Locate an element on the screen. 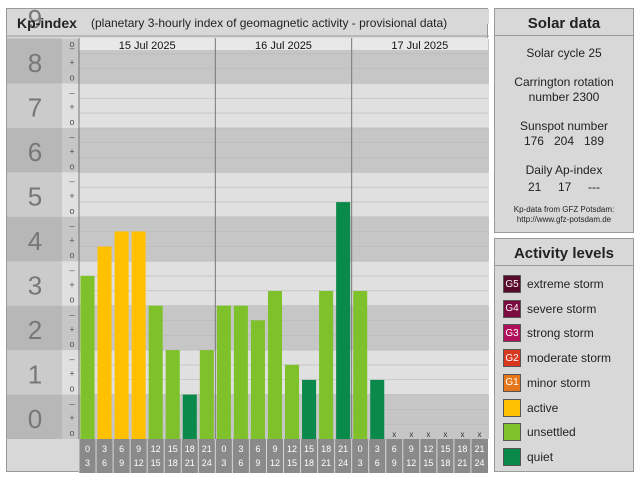 This screenshot has width=640, height=480. solar-cycle: Solar cycle 25 is located at coordinates (564, 53).